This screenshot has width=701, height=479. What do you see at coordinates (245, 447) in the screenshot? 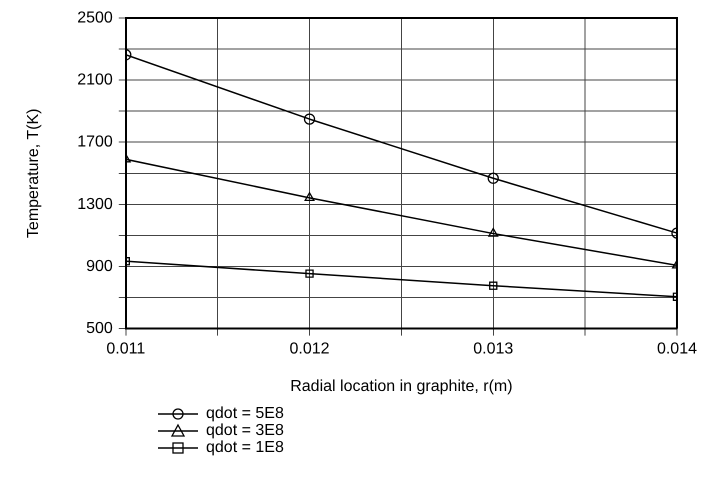
I see `legend-label: qdot = 1E8` at bounding box center [245, 447].